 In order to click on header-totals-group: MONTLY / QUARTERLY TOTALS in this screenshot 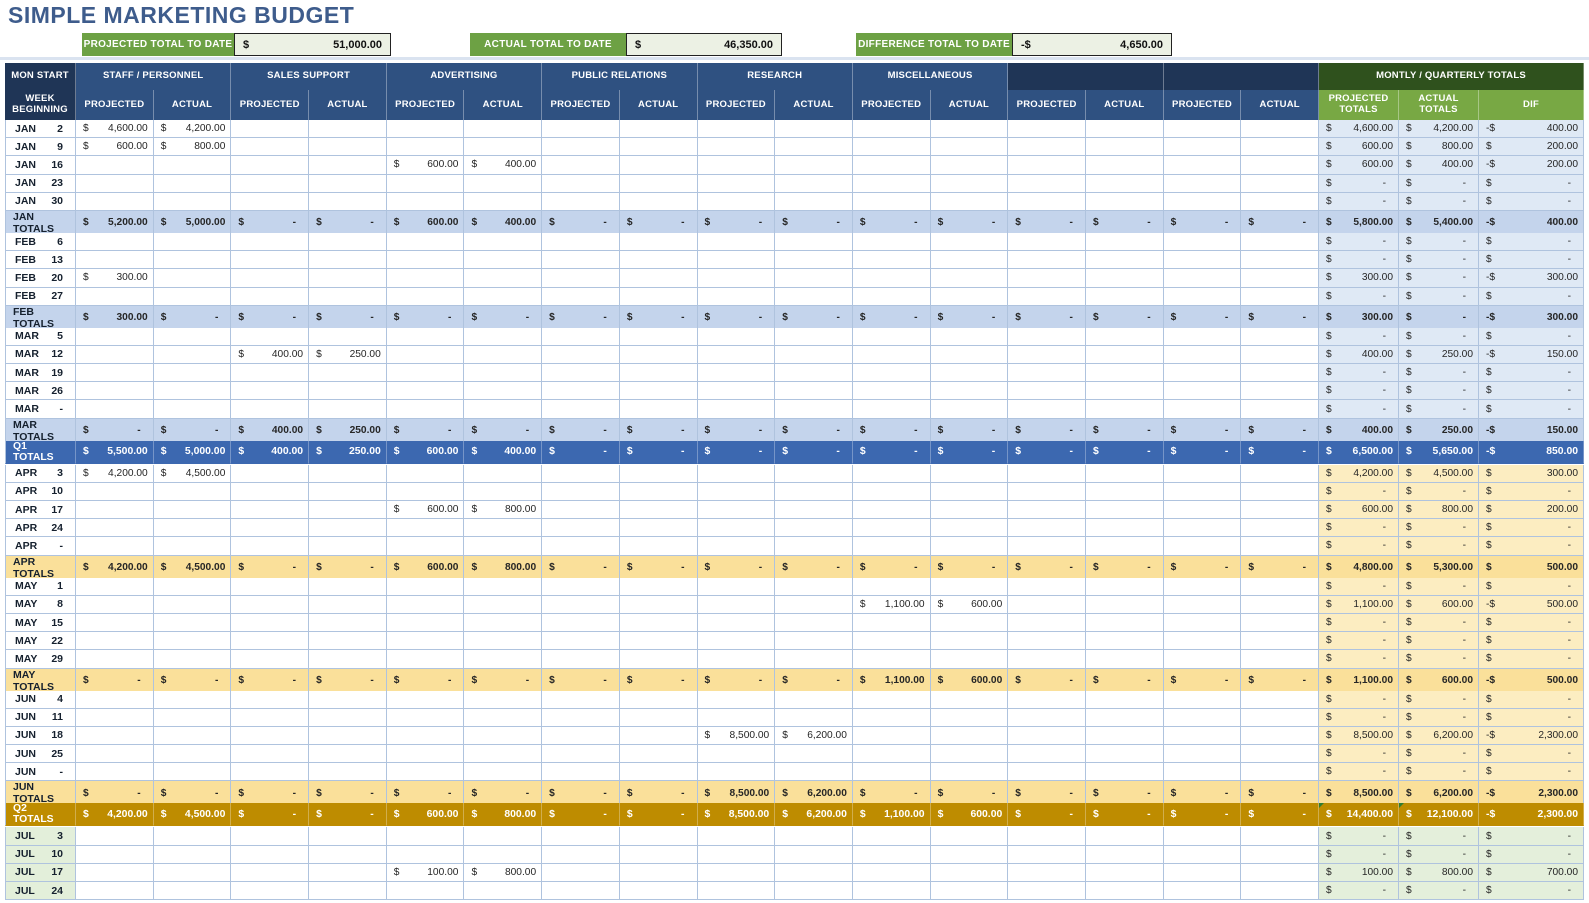, I will do `click(1451, 76)`.